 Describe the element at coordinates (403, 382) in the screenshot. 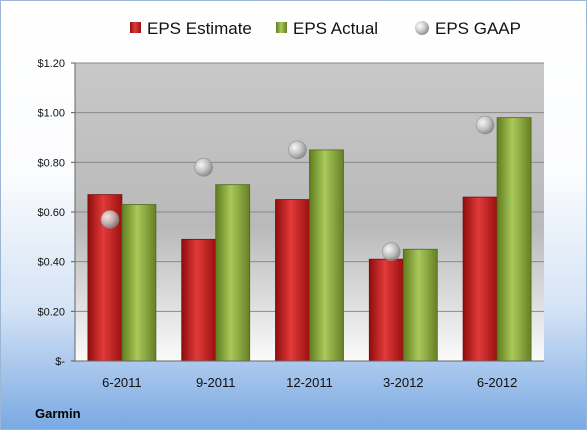

I see `x-tick-label: 3-2012` at that location.